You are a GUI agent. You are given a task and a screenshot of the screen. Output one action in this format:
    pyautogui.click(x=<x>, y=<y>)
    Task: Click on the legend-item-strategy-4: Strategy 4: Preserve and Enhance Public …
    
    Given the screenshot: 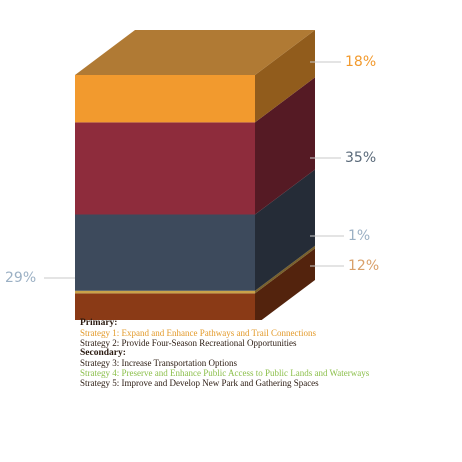 What is the action you would take?
    pyautogui.click(x=225, y=373)
    